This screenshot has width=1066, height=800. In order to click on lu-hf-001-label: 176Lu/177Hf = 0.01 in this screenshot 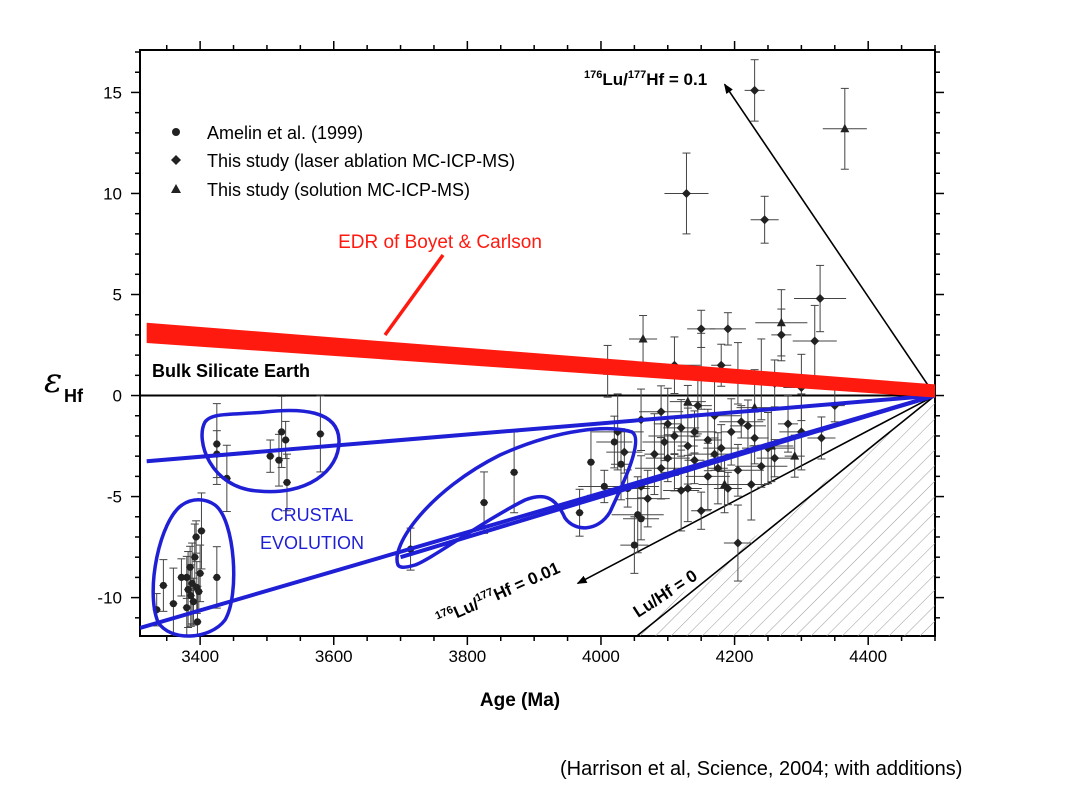, I will do `click(497, 593)`.